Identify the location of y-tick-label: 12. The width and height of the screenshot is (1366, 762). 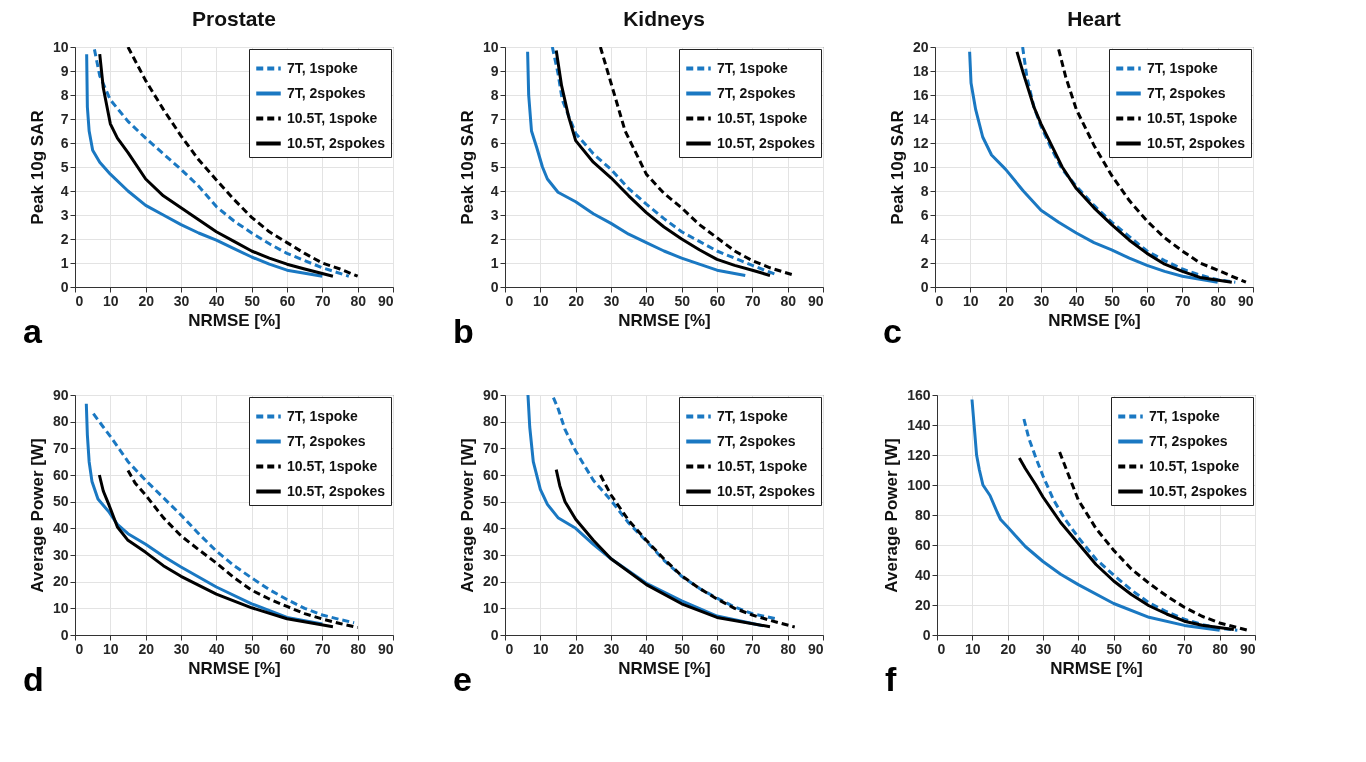
(920, 142).